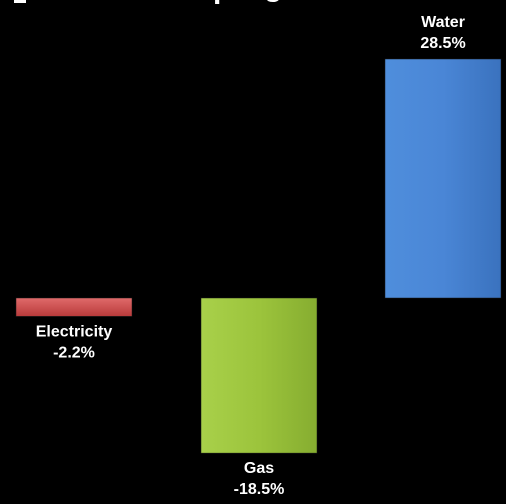  I want to click on title-glyph-p: p, so click(222, 2).